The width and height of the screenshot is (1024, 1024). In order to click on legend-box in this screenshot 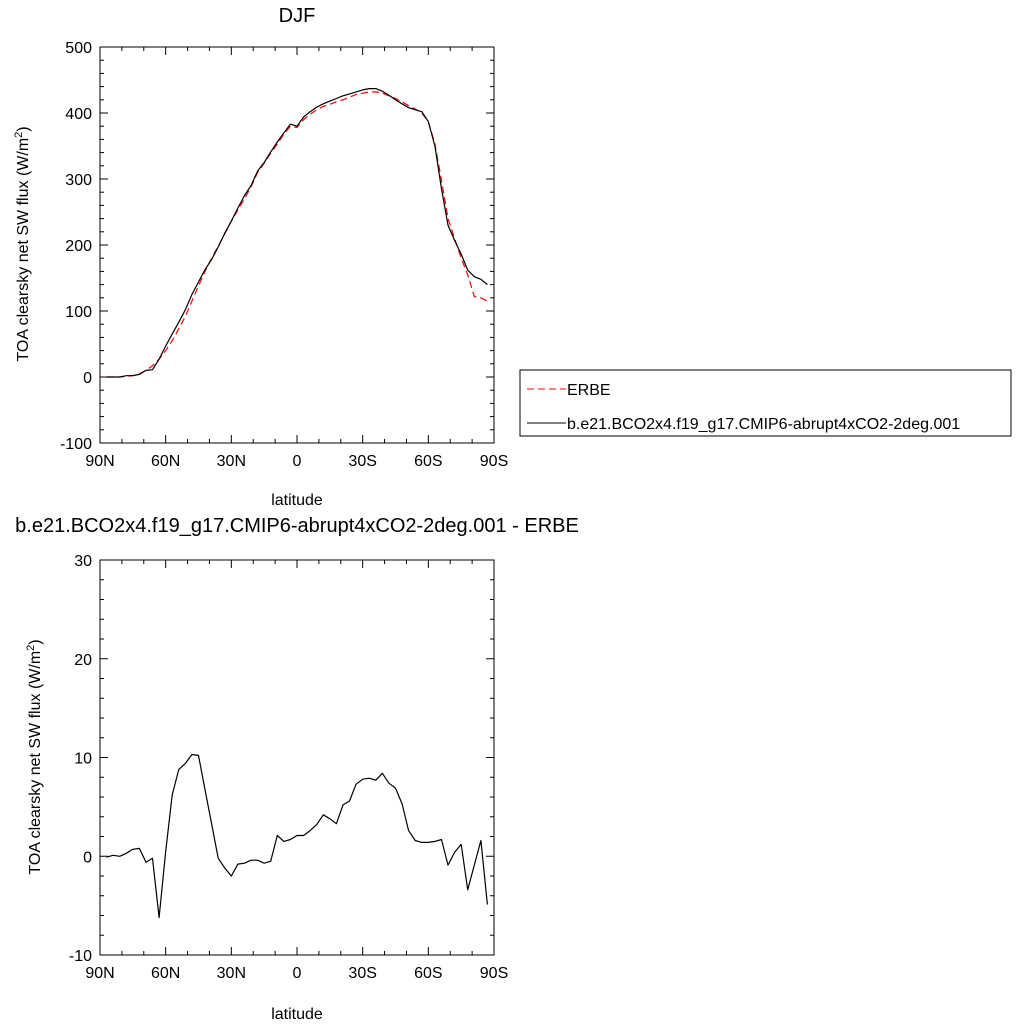, I will do `click(765, 403)`.